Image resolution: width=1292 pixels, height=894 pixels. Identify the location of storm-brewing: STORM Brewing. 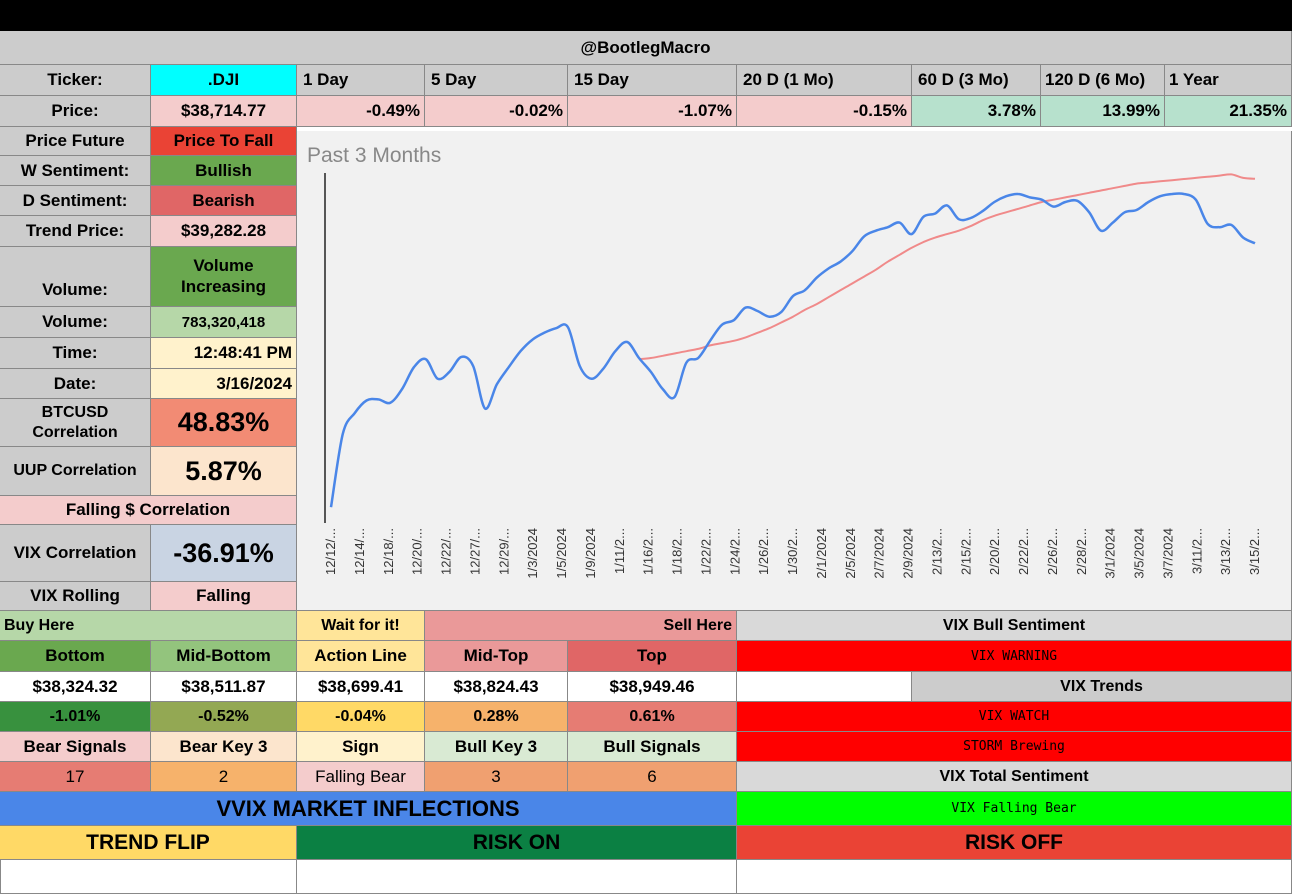
(1014, 747).